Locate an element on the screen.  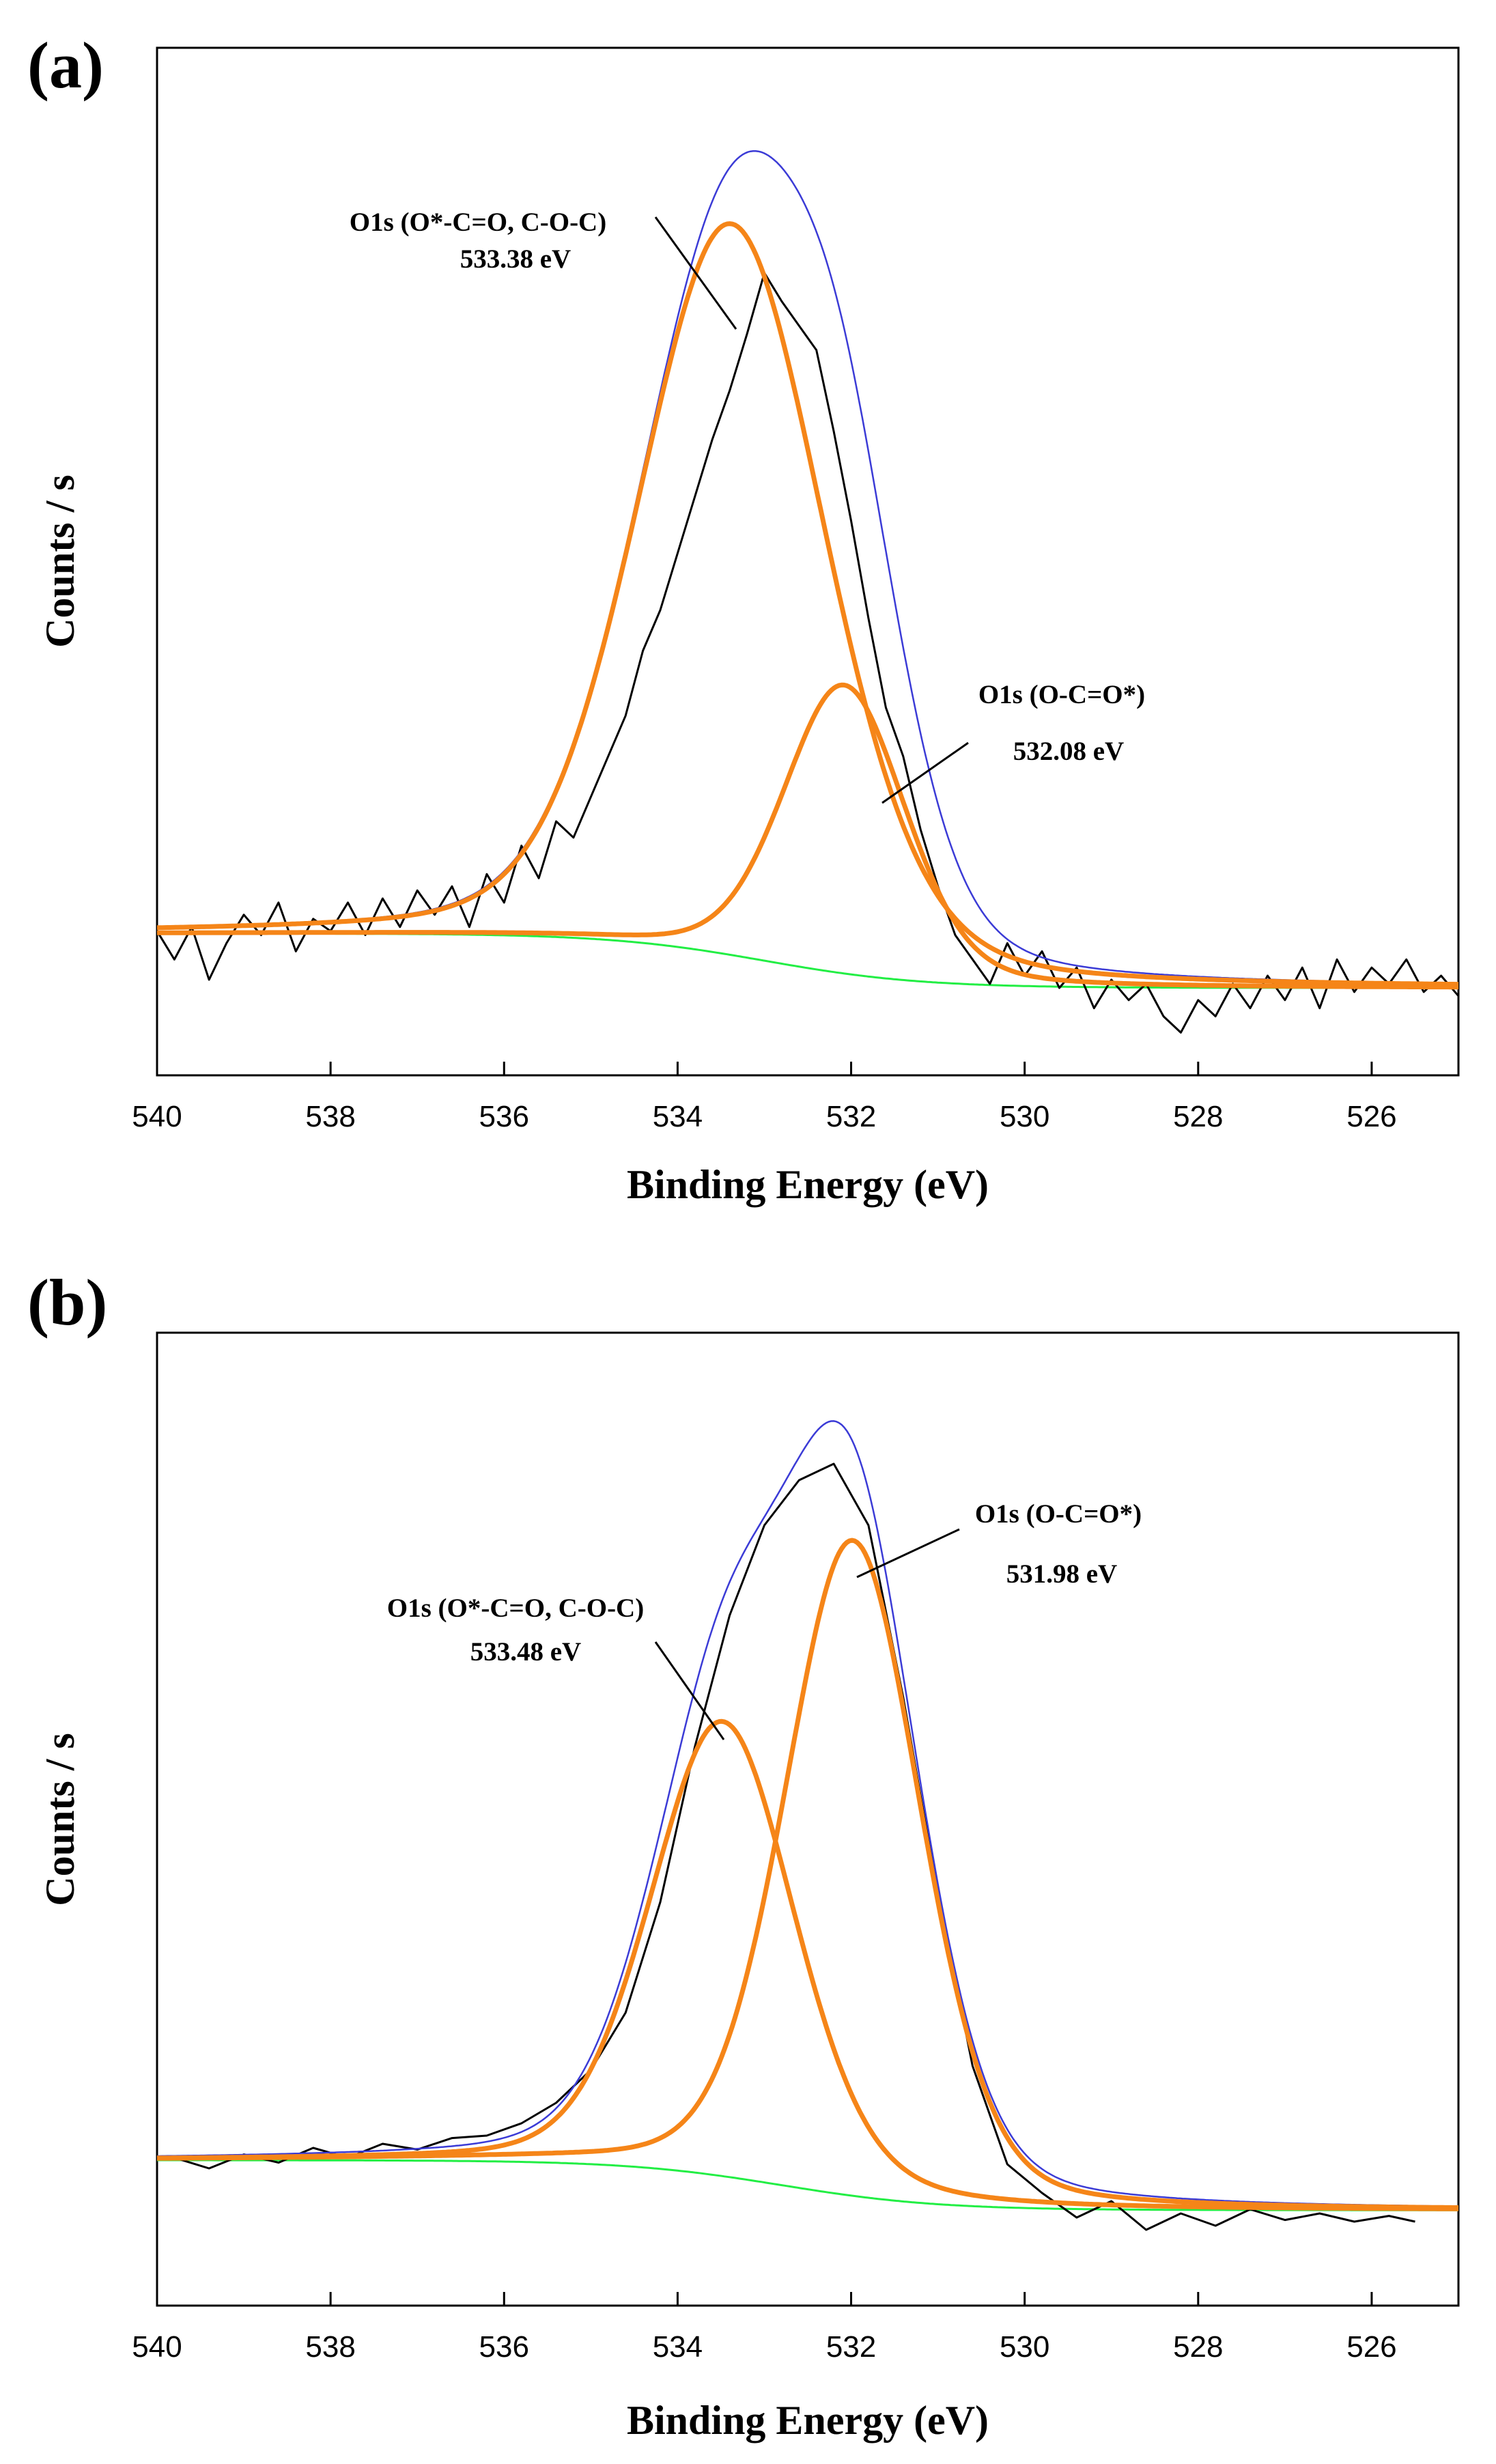
panel-a-x-tick-label: 532 is located at coordinates (851, 1116).